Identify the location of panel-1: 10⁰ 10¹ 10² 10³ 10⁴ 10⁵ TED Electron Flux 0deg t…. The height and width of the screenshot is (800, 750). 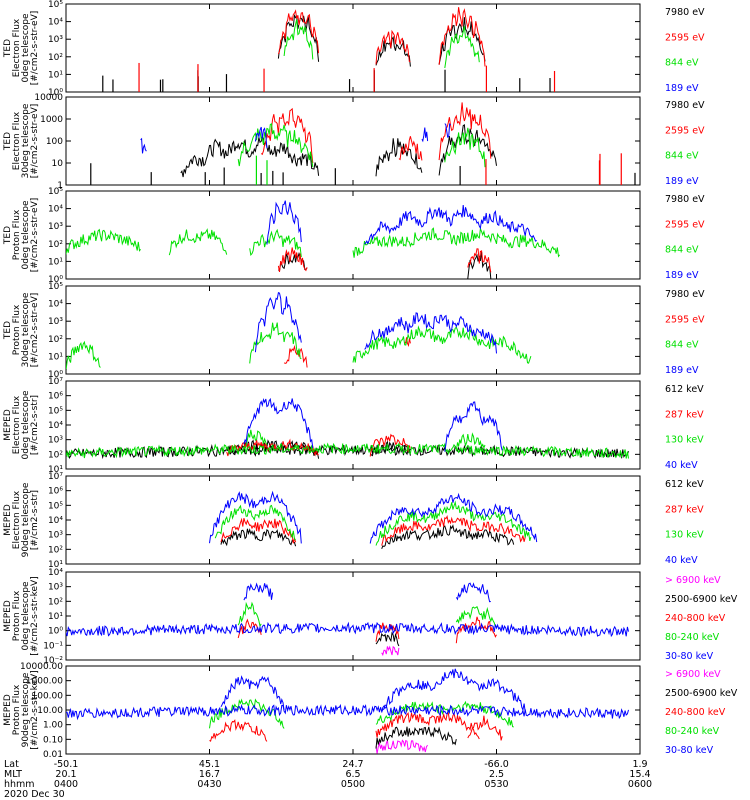
(354, 49).